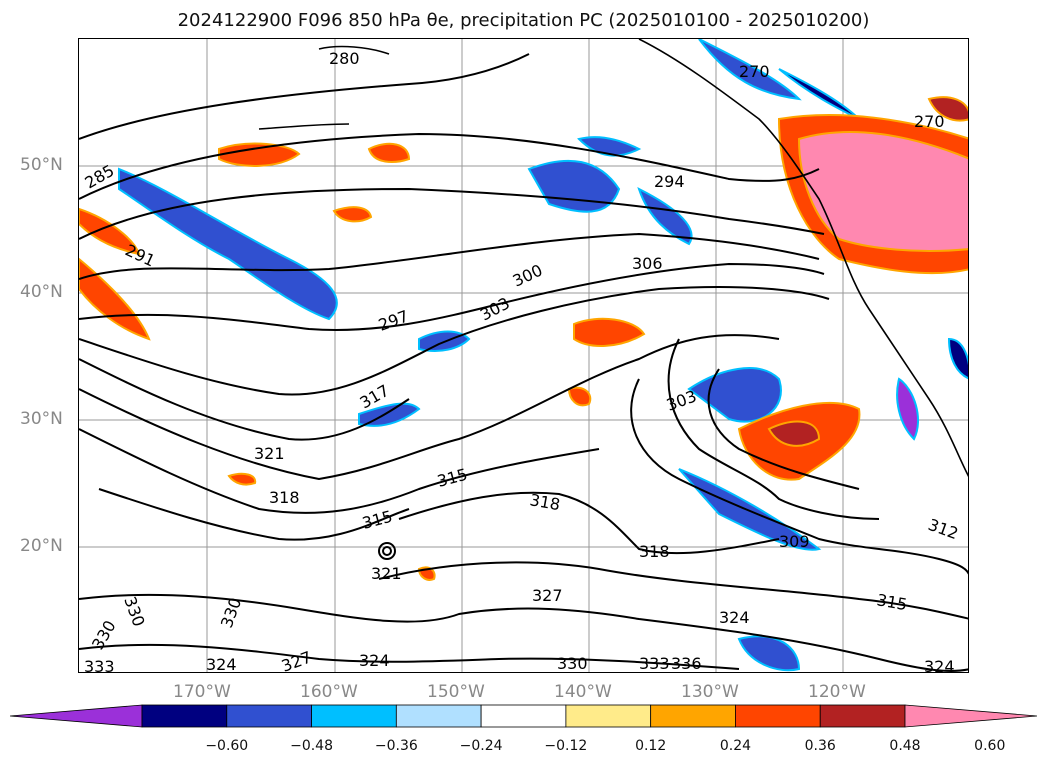  I want to click on colorbar-tick-label: −0.48, so click(311, 746).